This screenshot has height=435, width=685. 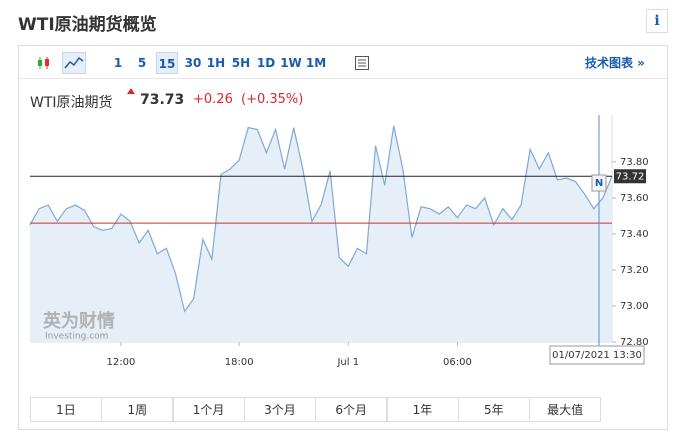 I want to click on interval-button: 1D, so click(x=266, y=63).